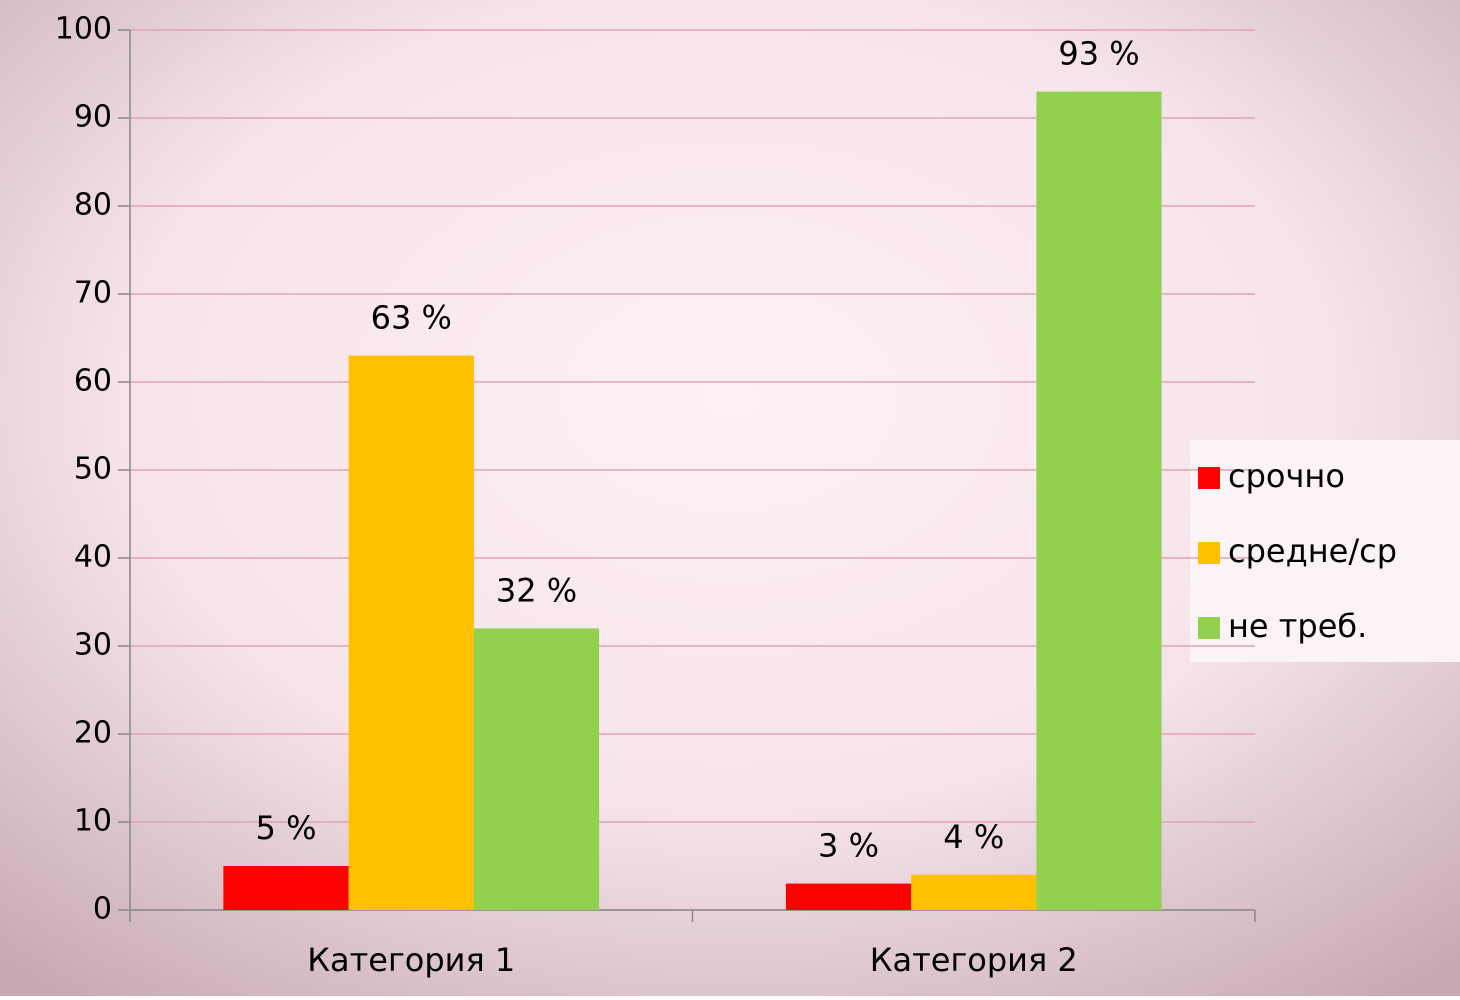 The height and width of the screenshot is (1000, 1460). Describe the element at coordinates (93, 293) in the screenshot. I see `y-tick-label: 70` at that location.